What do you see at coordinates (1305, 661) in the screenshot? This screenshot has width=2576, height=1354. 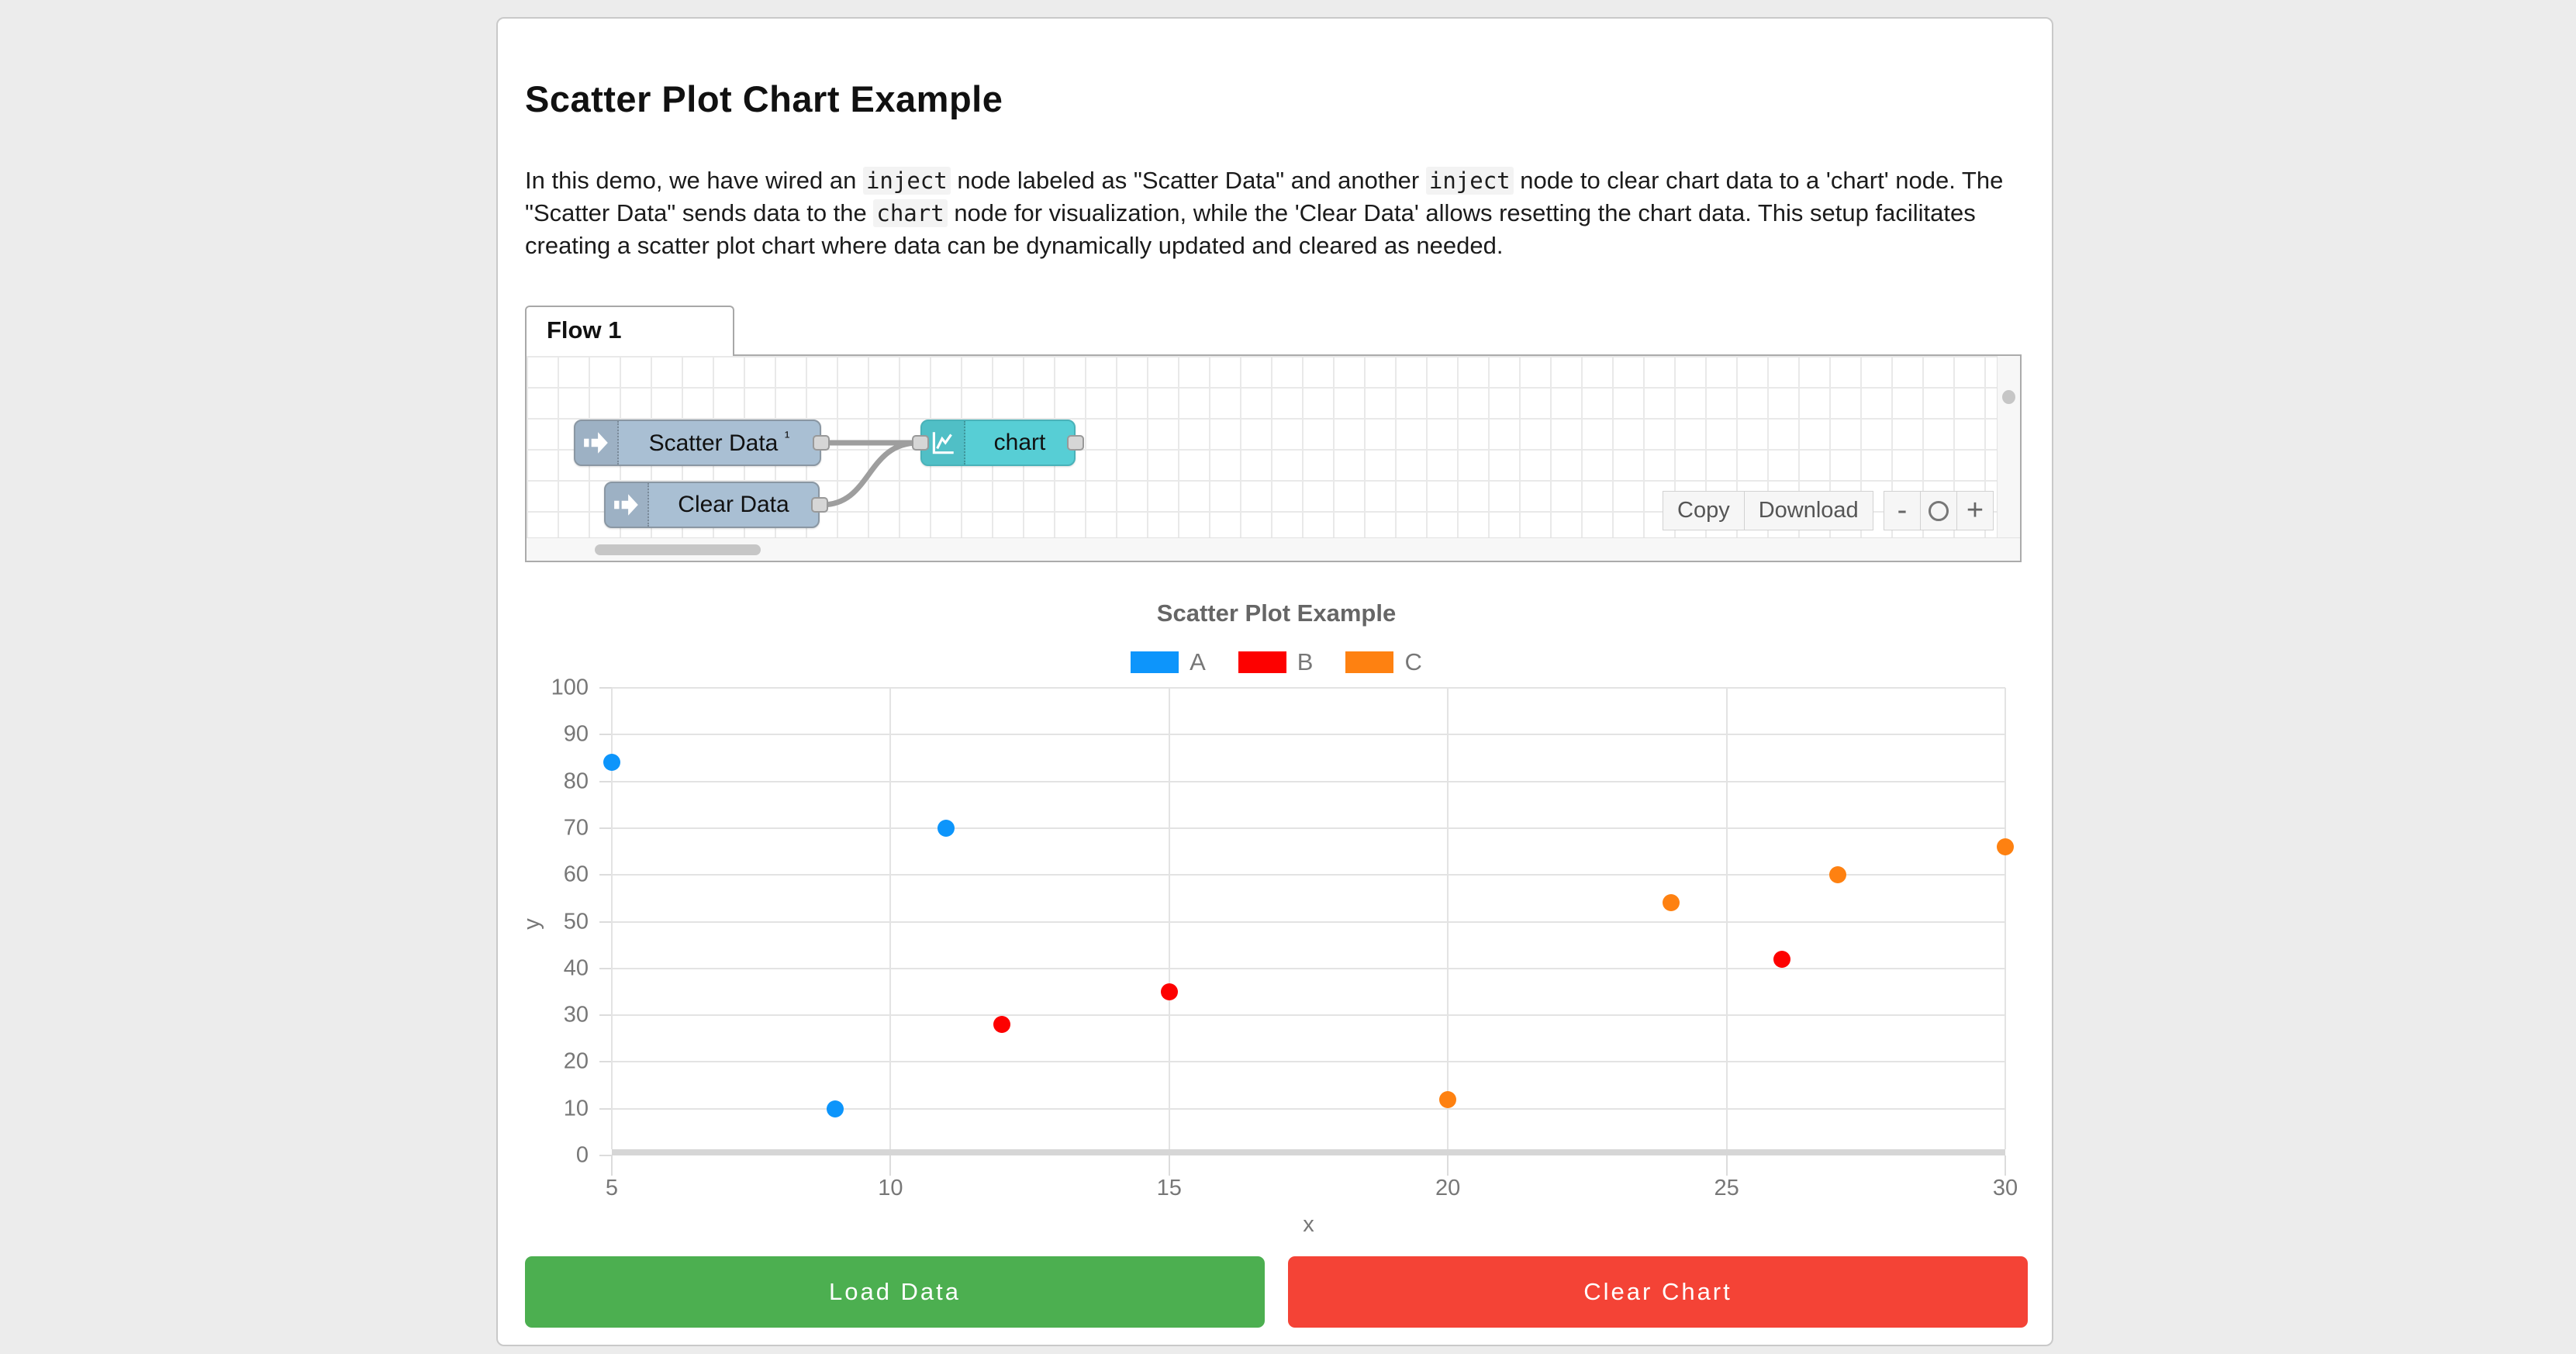 I see `legend-label: B` at bounding box center [1305, 661].